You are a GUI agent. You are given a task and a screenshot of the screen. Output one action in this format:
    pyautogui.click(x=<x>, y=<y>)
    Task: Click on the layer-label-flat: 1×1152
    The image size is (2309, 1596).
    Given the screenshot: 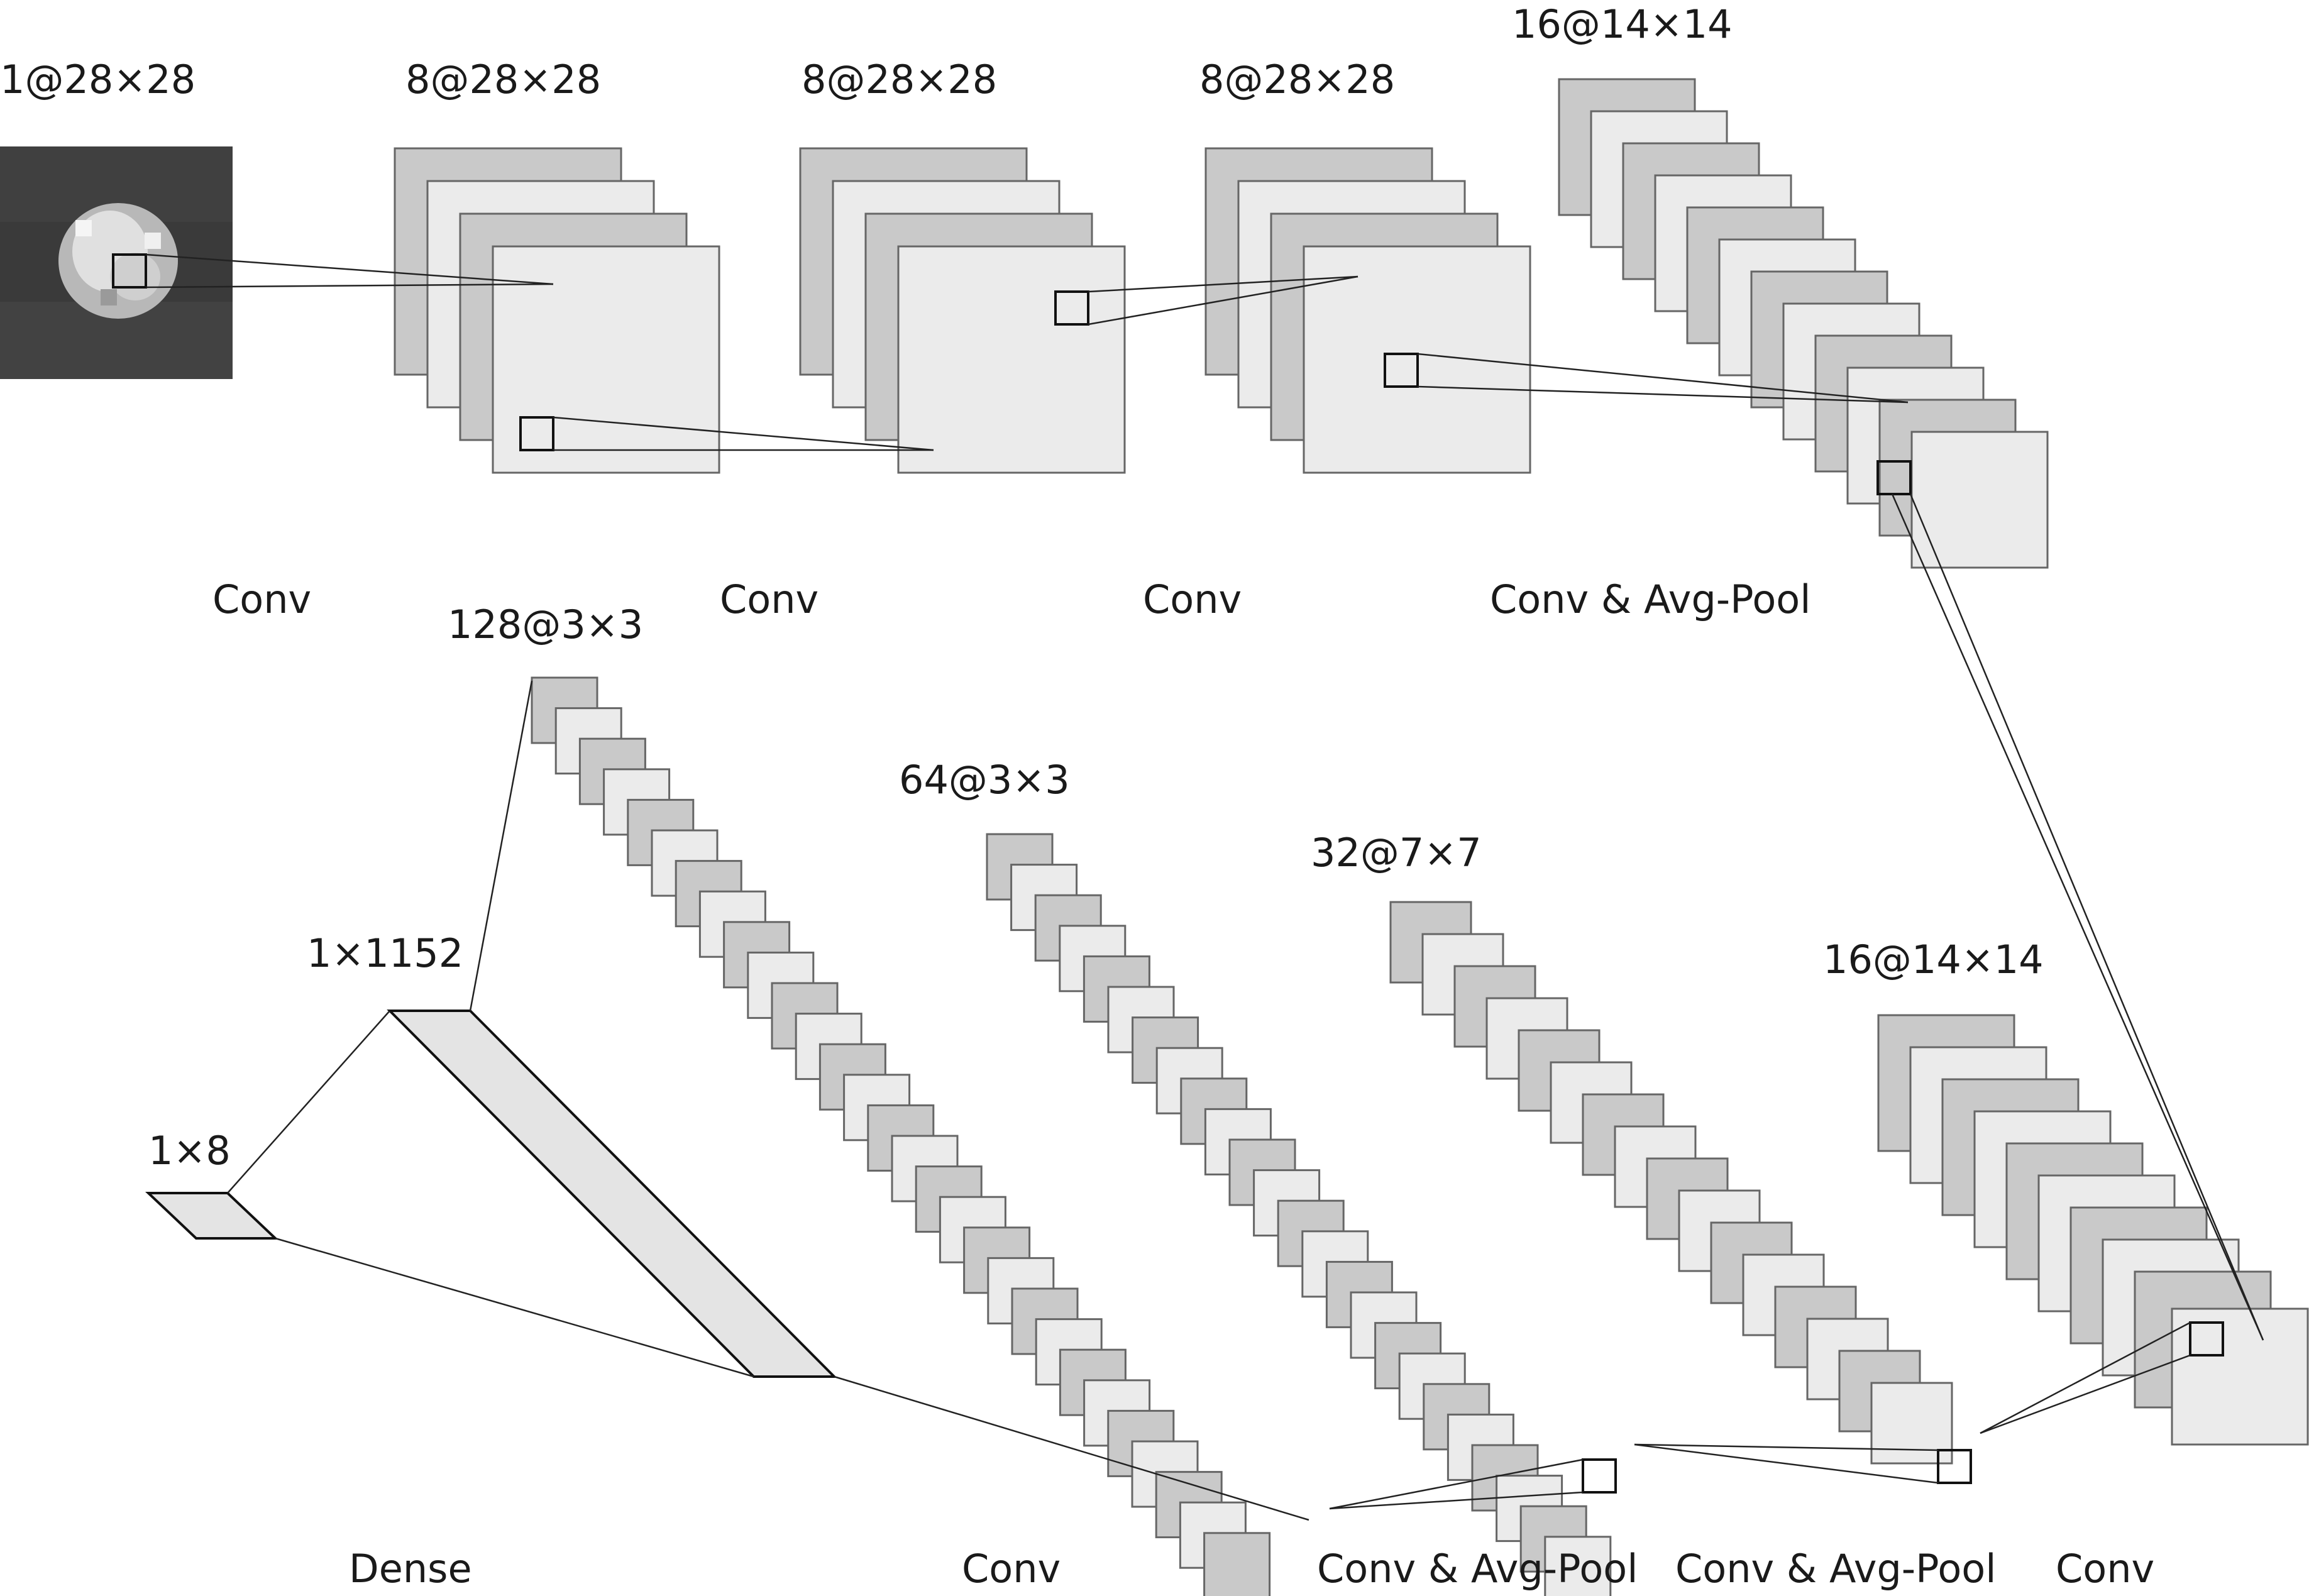 What is the action you would take?
    pyautogui.click(x=385, y=953)
    